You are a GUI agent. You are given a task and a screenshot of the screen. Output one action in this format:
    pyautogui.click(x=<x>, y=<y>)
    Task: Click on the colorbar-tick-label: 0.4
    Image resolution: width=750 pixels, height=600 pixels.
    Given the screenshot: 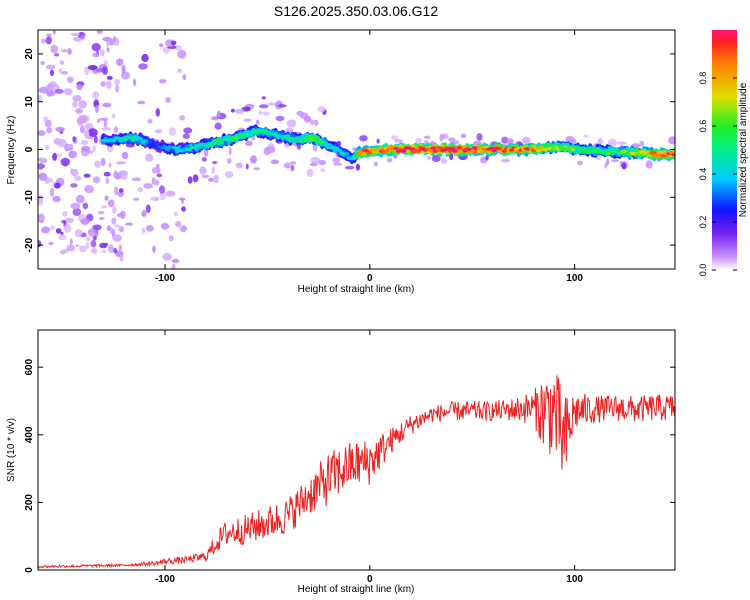 What is the action you would take?
    pyautogui.click(x=703, y=174)
    